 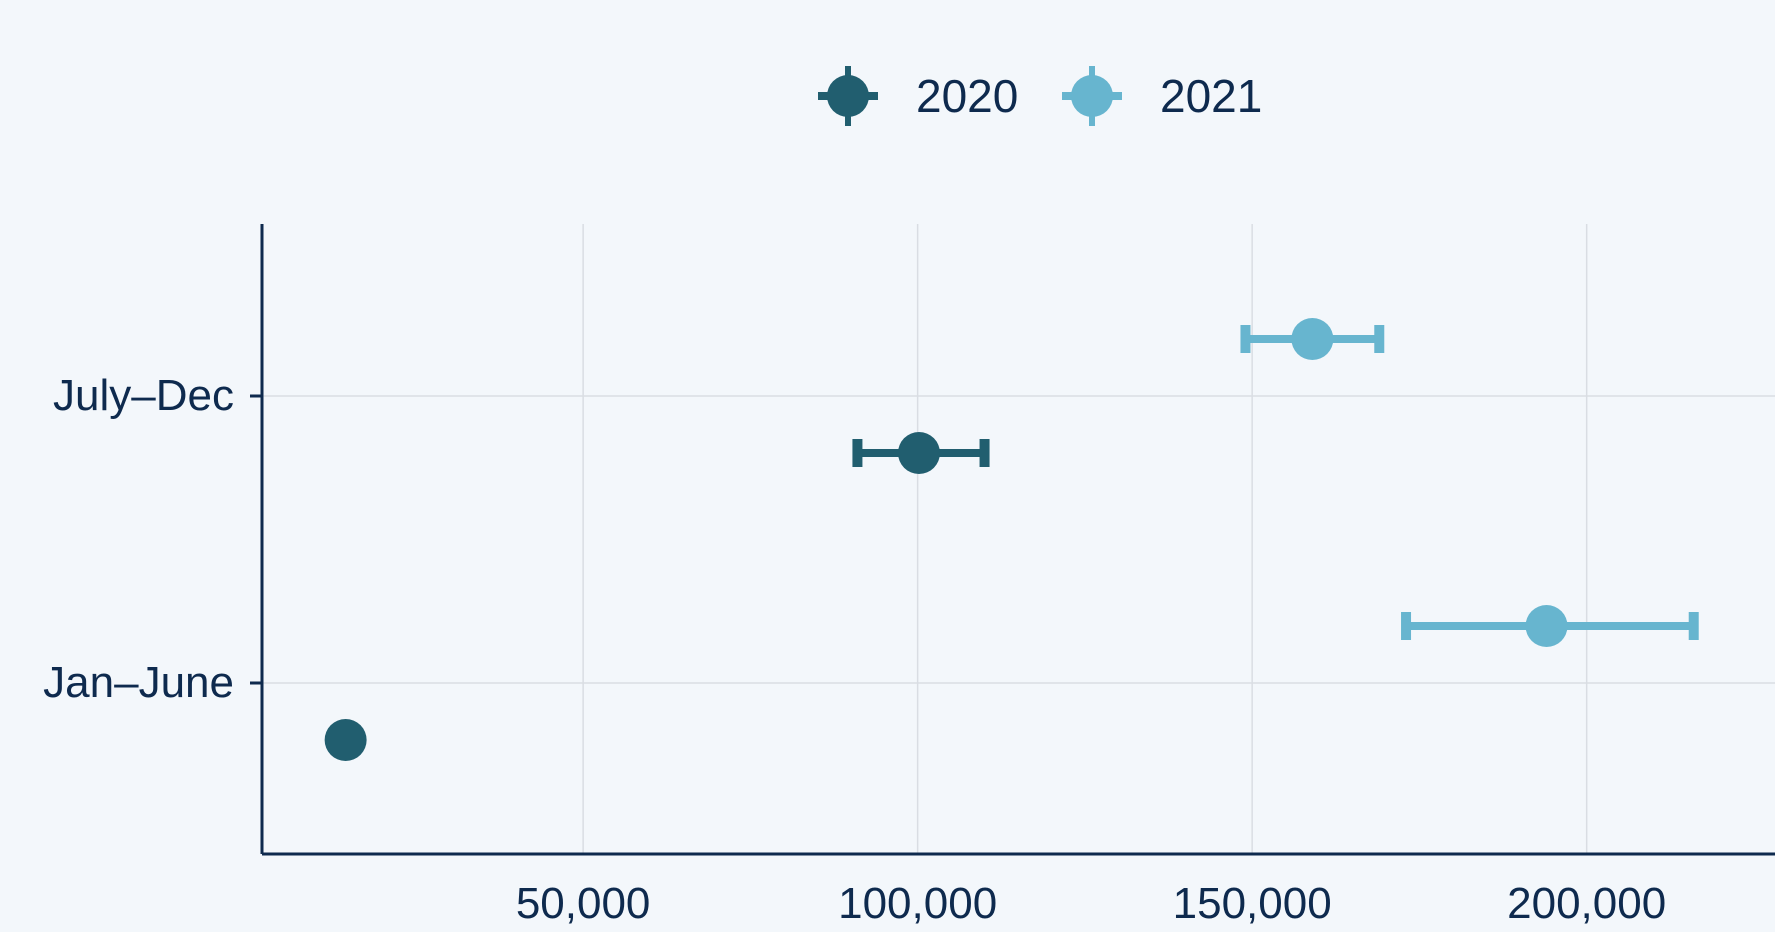 What do you see at coordinates (1586, 903) in the screenshot?
I see `x-tick-label: 200,000` at bounding box center [1586, 903].